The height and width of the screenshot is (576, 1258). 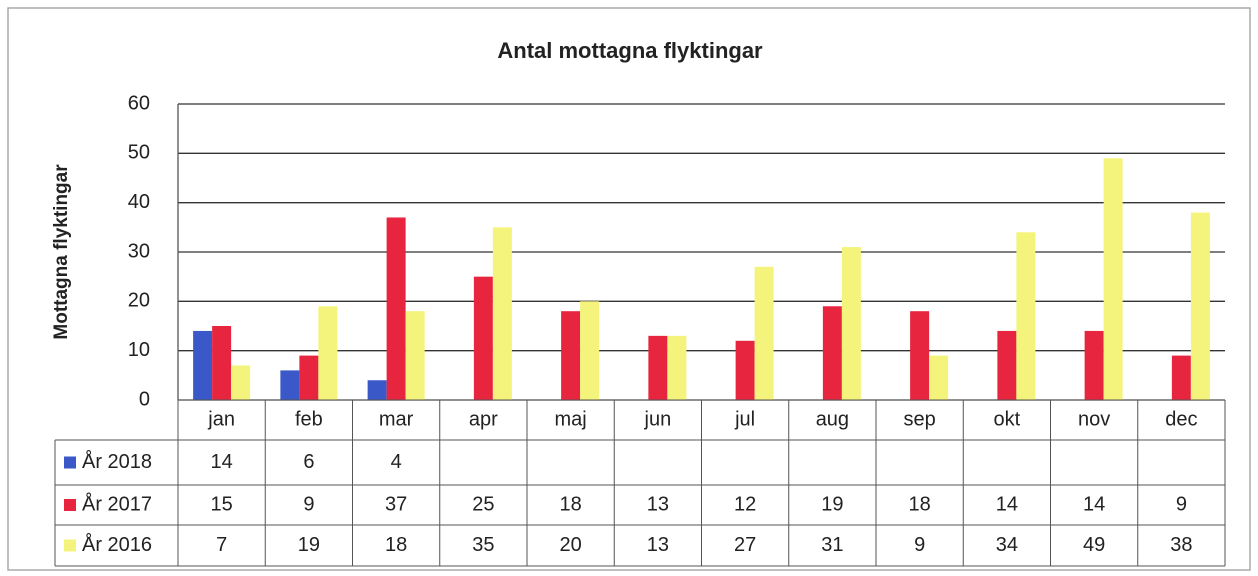 What do you see at coordinates (139, 153) in the screenshot?
I see `y-tick-label: 50` at bounding box center [139, 153].